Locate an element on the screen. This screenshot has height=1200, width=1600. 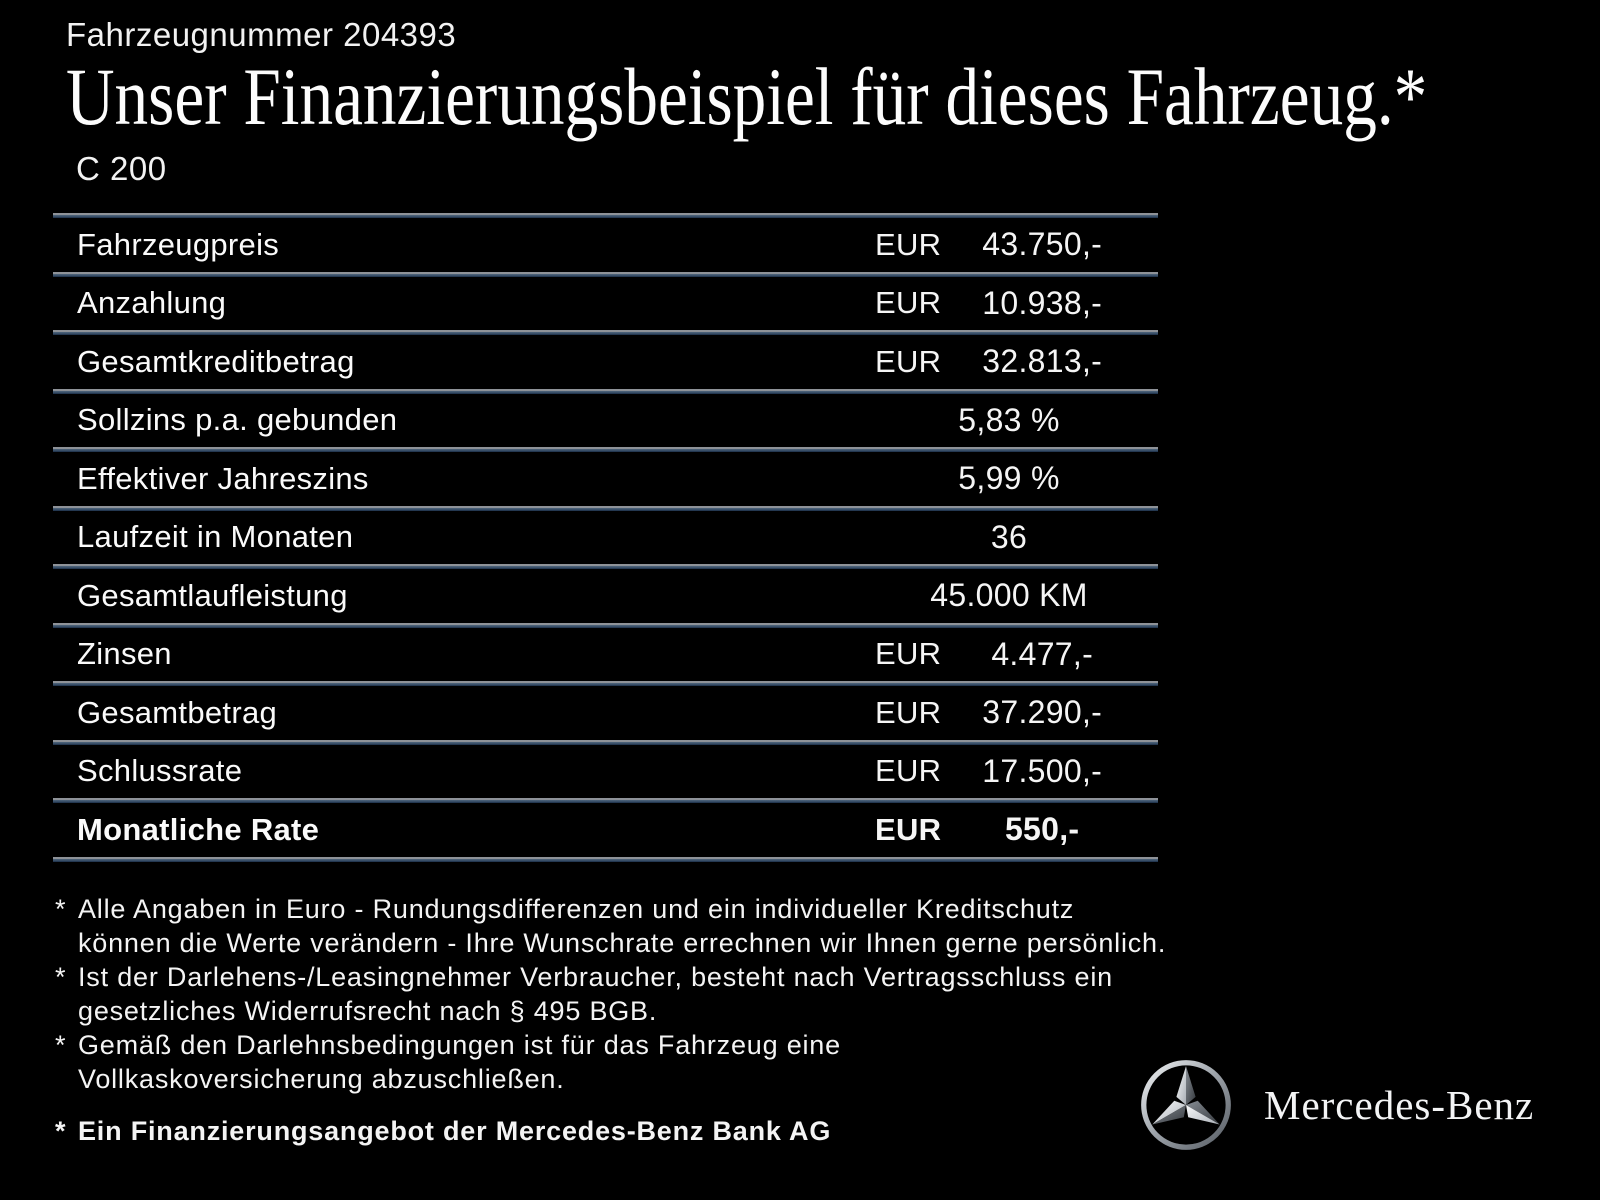
row-value: 43.750,- is located at coordinates (1042, 244).